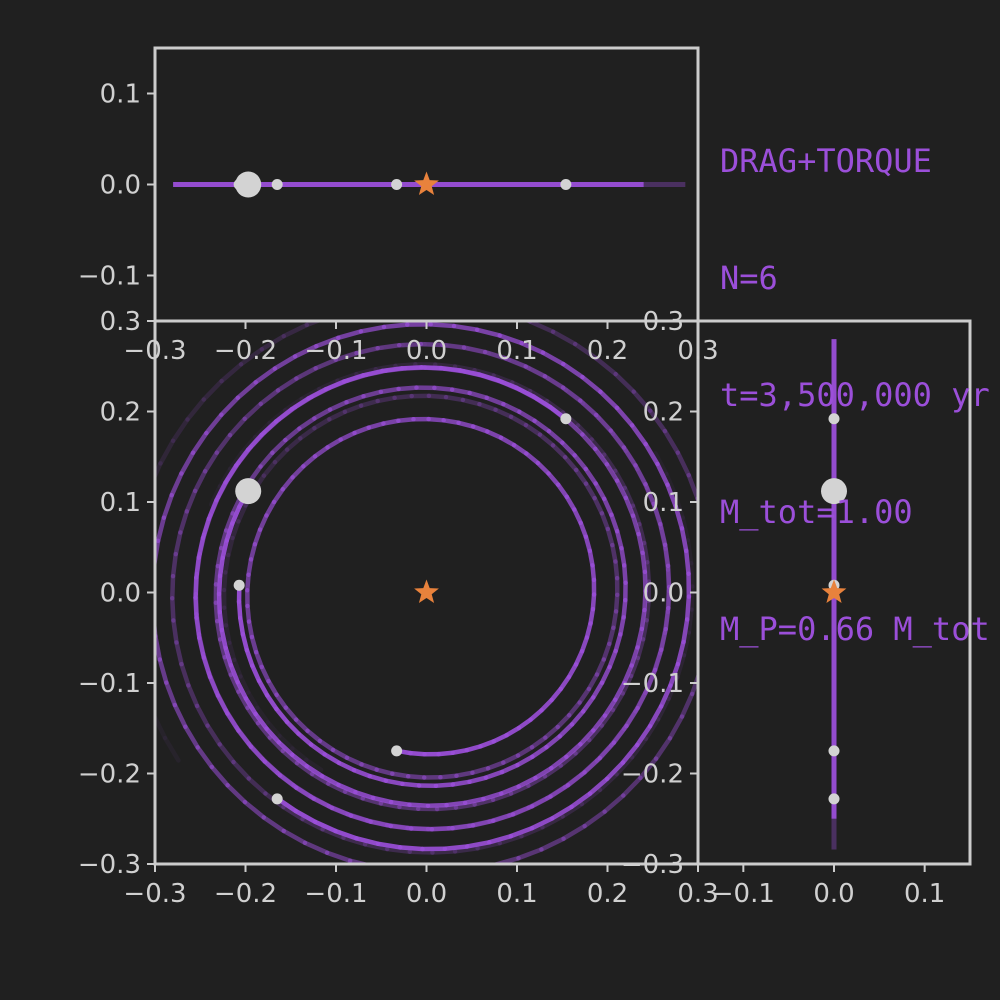  I want to click on model-label: DRAG+TORQUE, so click(826, 161).